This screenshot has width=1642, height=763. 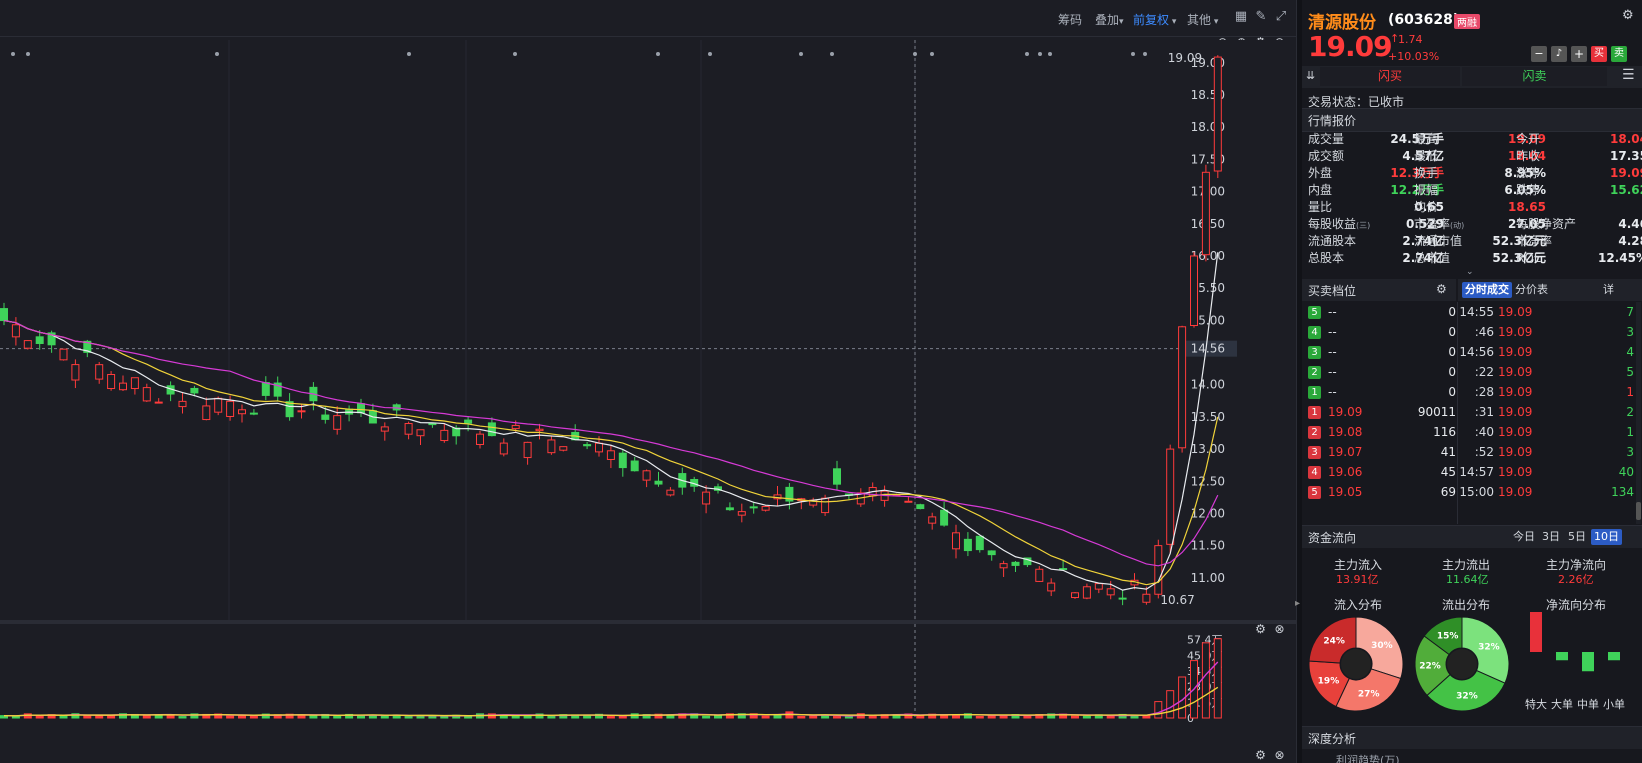 What do you see at coordinates (1599, 54) in the screenshot?
I see `buy-button: 买` at bounding box center [1599, 54].